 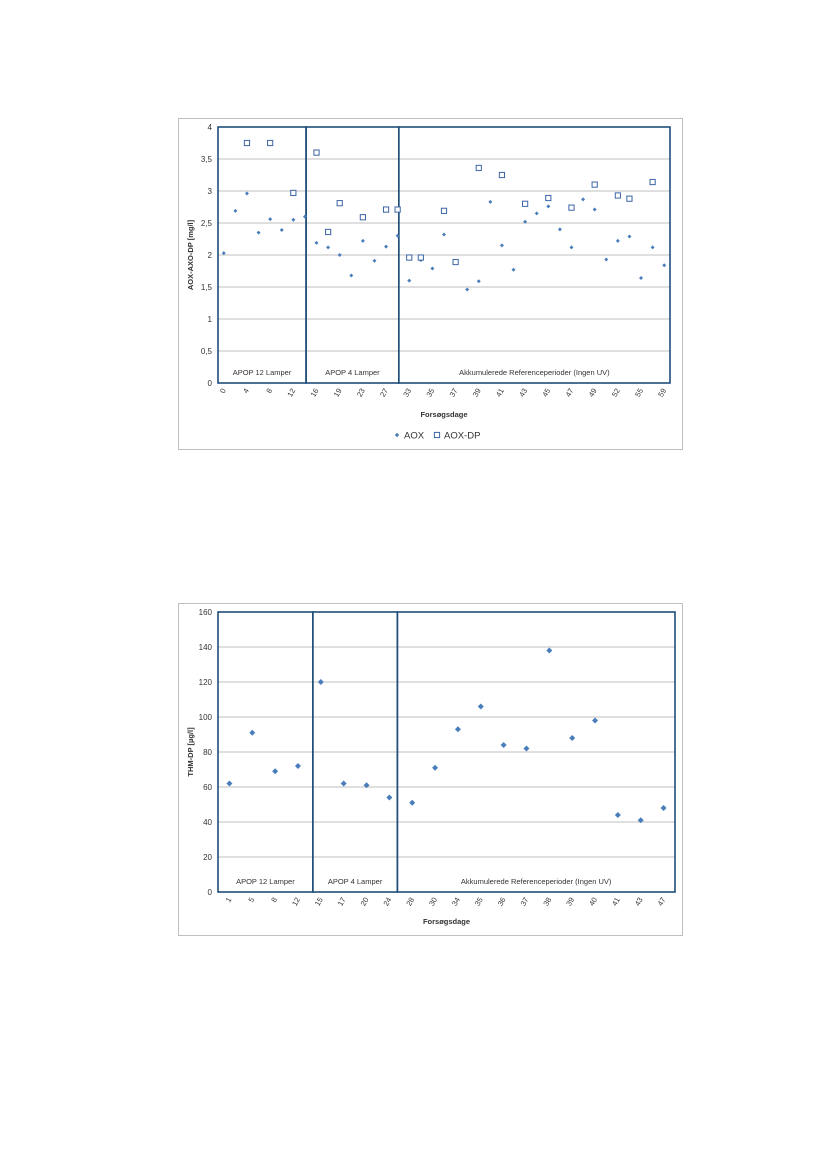 I want to click on x-tick-label: 16, so click(x=315, y=393).